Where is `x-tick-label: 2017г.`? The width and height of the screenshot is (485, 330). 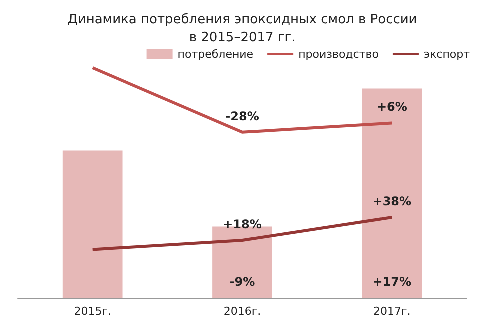 x-tick-label: 2017г. is located at coordinates (392, 311).